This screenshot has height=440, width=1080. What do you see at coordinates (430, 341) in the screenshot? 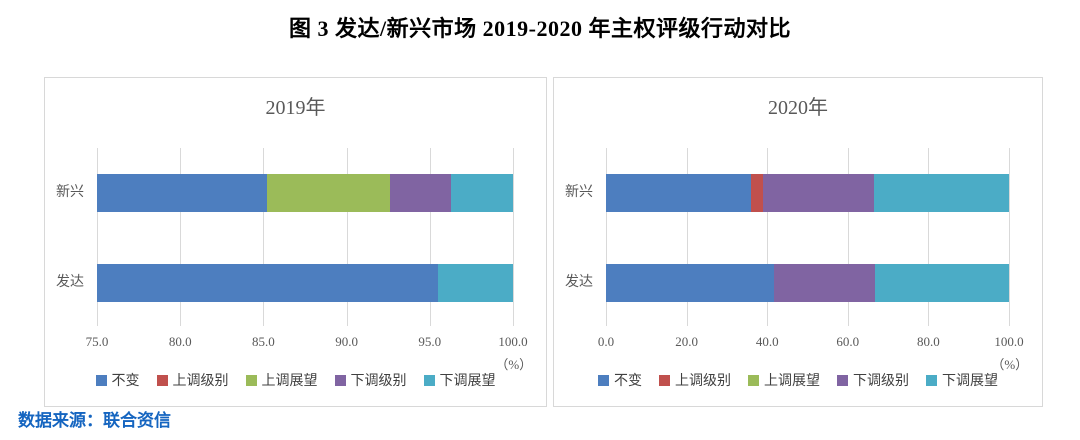
I see `axis-tick-label: 95.0` at bounding box center [430, 341].